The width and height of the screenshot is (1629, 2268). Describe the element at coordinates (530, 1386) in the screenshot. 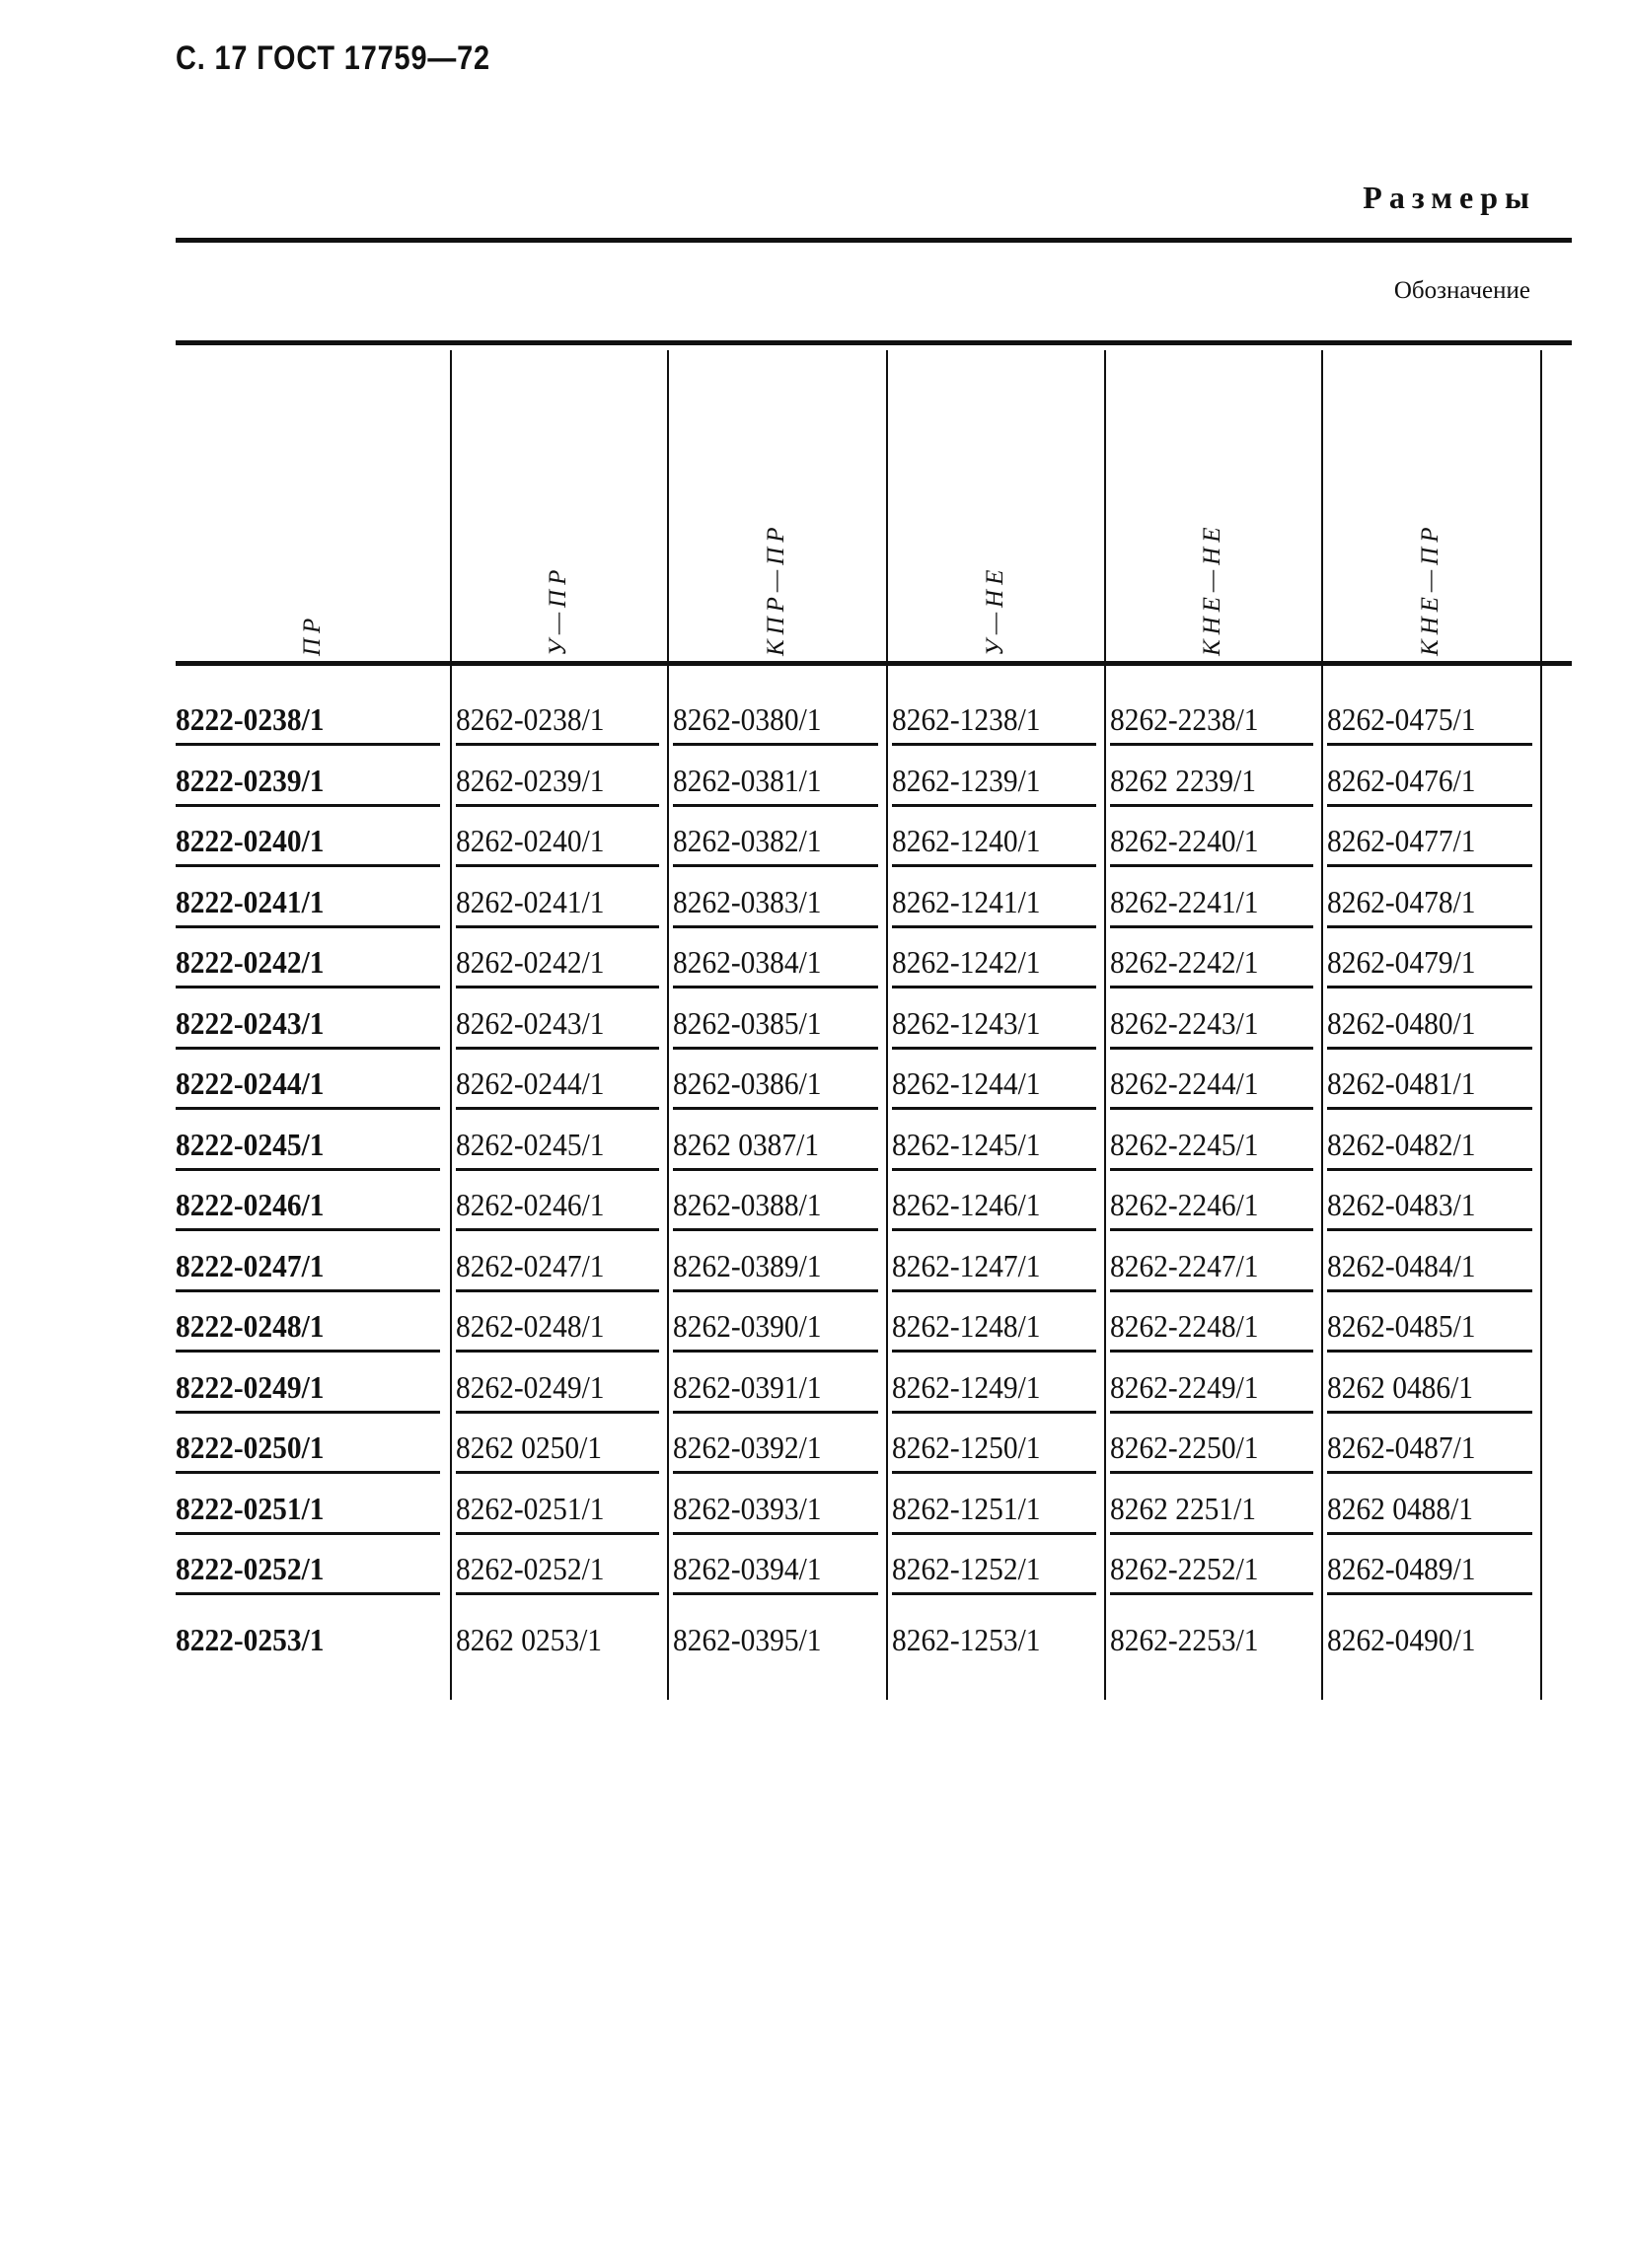

I see `table-cell: 8262-0249/1` at that location.